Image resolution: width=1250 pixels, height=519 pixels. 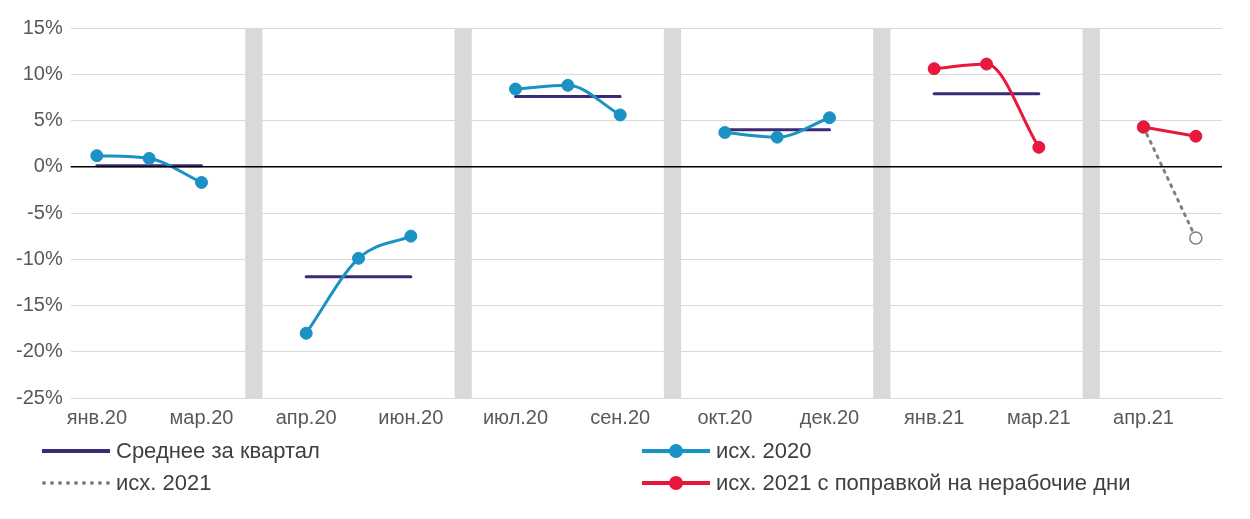 I want to click on legend-label: исх. 2020, so click(x=764, y=451).